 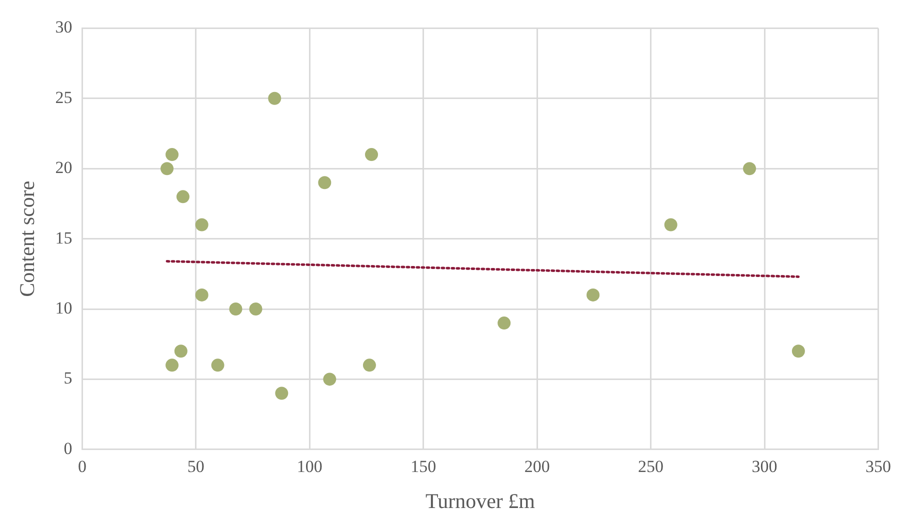 I want to click on y-tick-label: 30, so click(x=63, y=27).